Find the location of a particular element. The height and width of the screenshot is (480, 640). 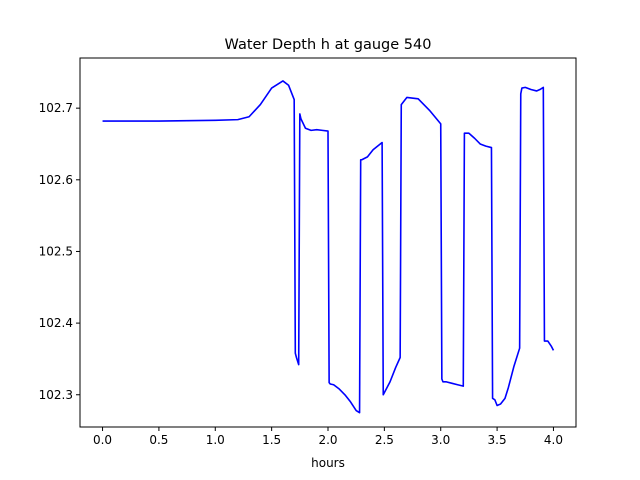

x-tick-label: 0.5 is located at coordinates (158, 440).